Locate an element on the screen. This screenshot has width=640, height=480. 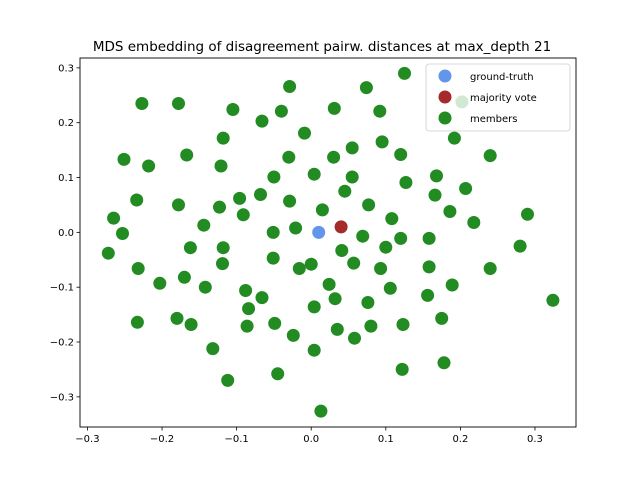
point-majority-vote is located at coordinates (341, 227).